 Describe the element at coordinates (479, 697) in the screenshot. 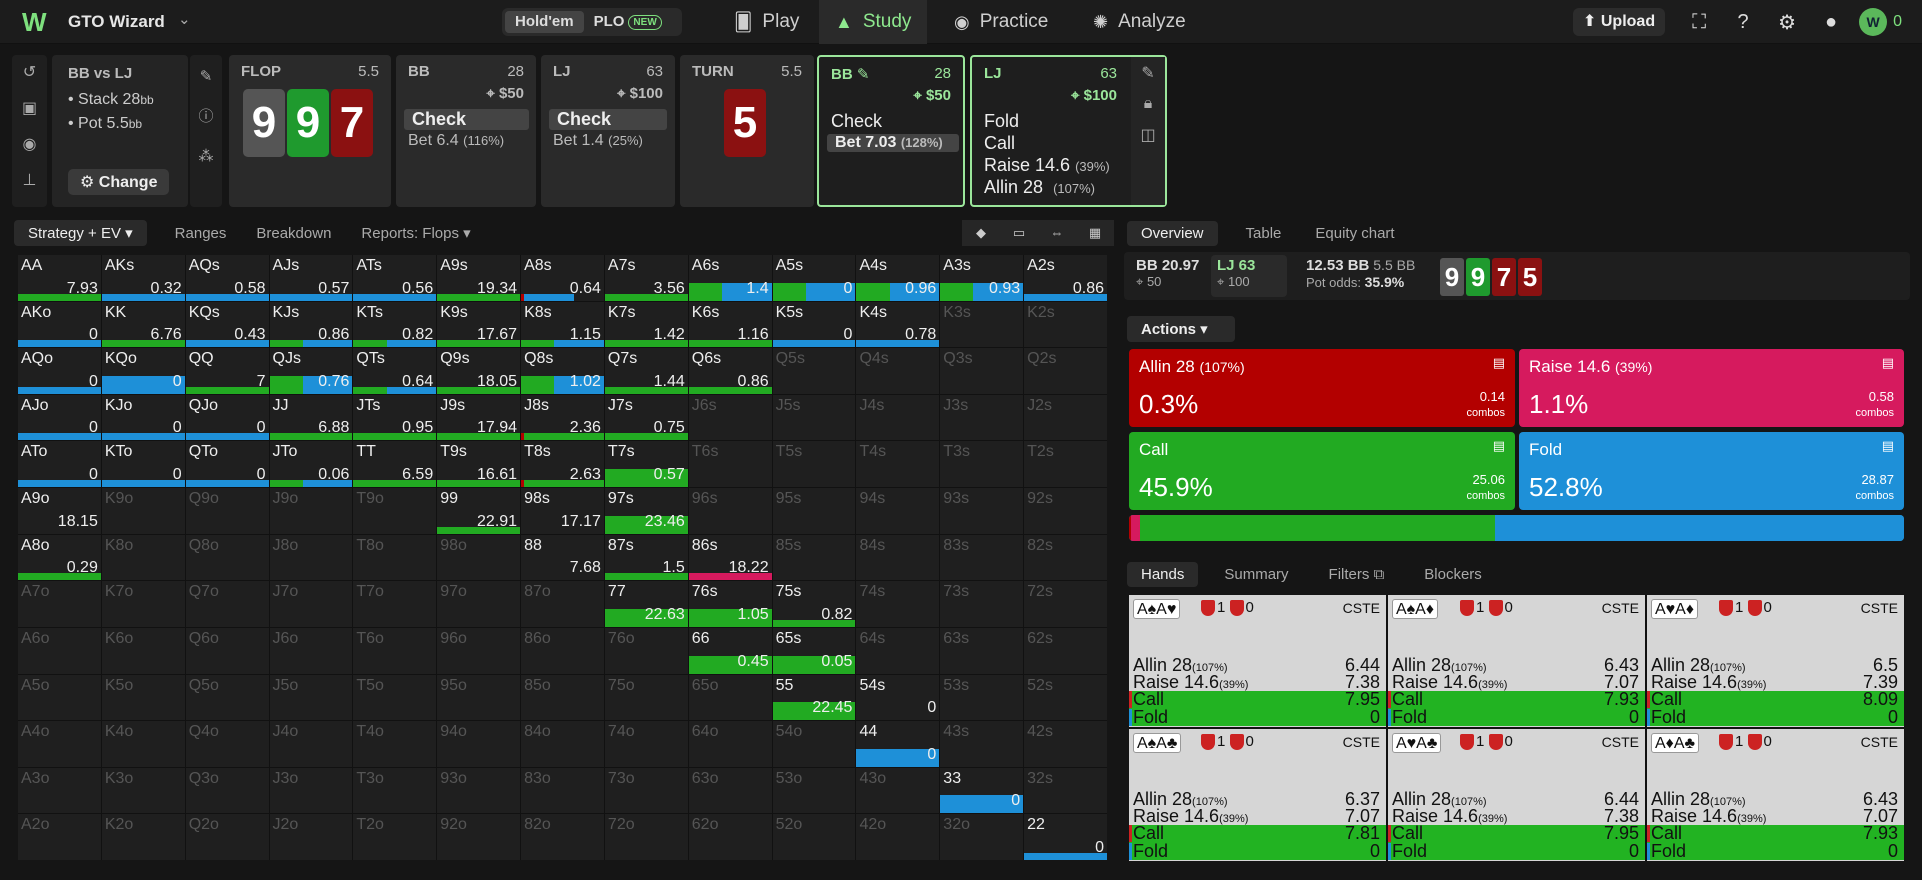

I see `hand-cell: 95o` at that location.